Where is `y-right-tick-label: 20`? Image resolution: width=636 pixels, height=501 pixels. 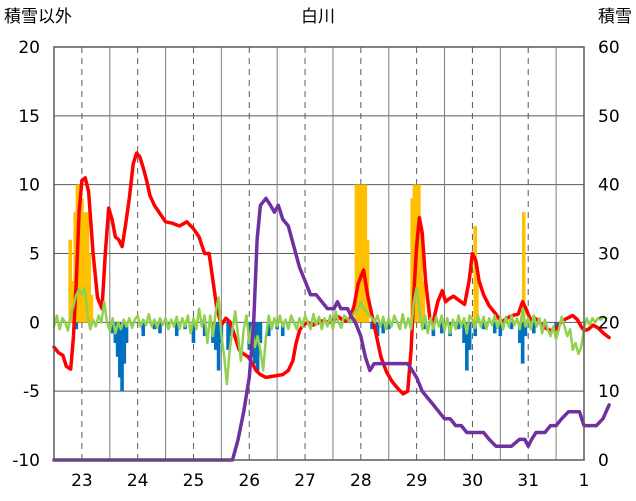 y-right-tick-label: 20 is located at coordinates (609, 323).